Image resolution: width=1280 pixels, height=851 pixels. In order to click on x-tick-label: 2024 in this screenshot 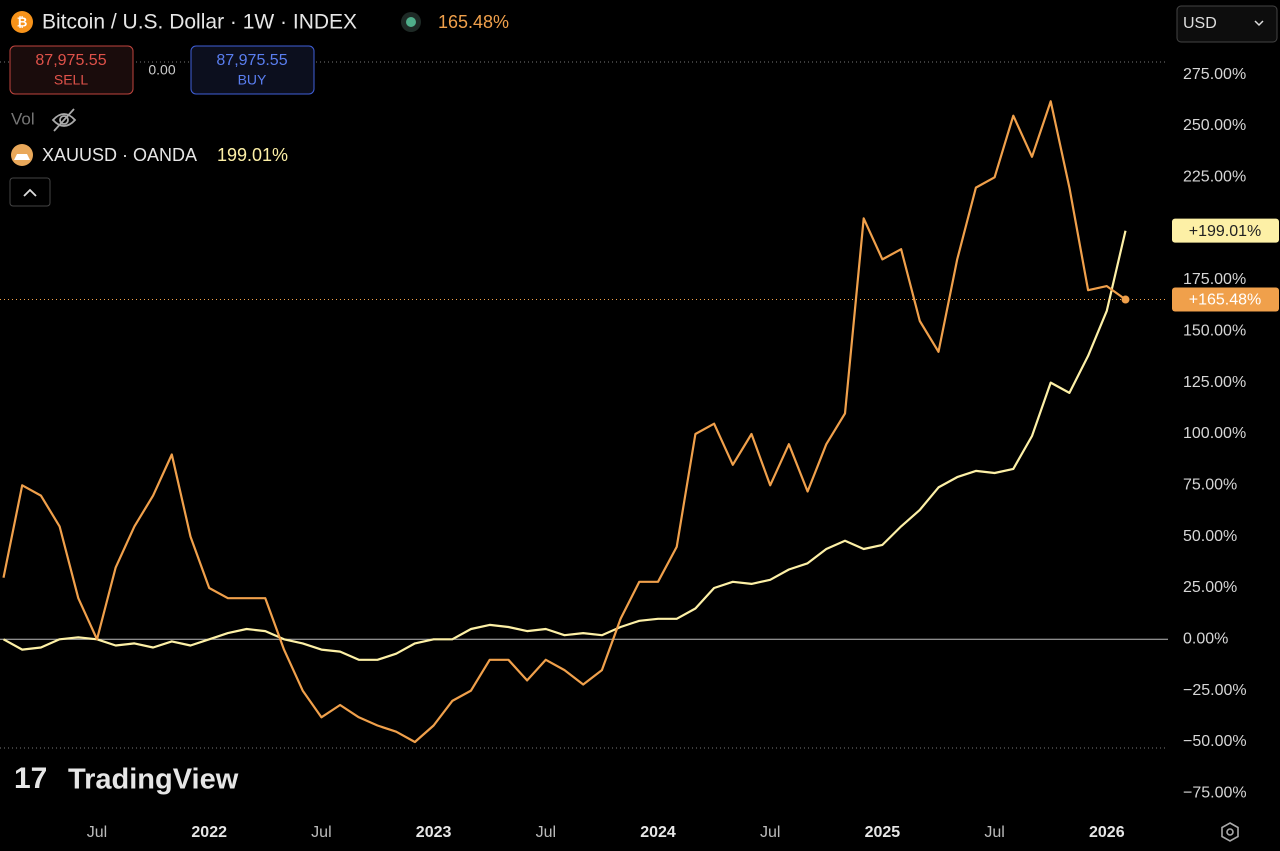, I will do `click(658, 832)`.